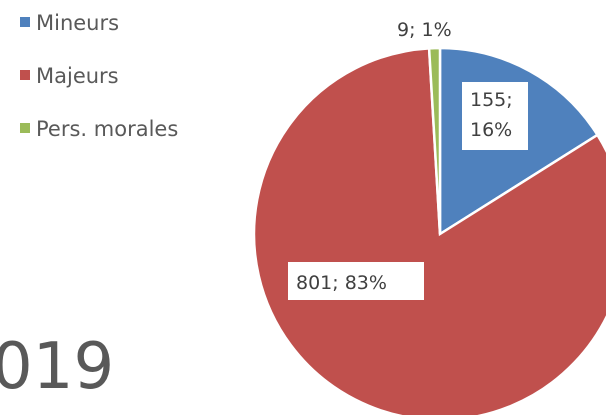 The image size is (606, 415). What do you see at coordinates (341, 283) in the screenshot?
I see `data-label: 801; 83%` at bounding box center [341, 283].